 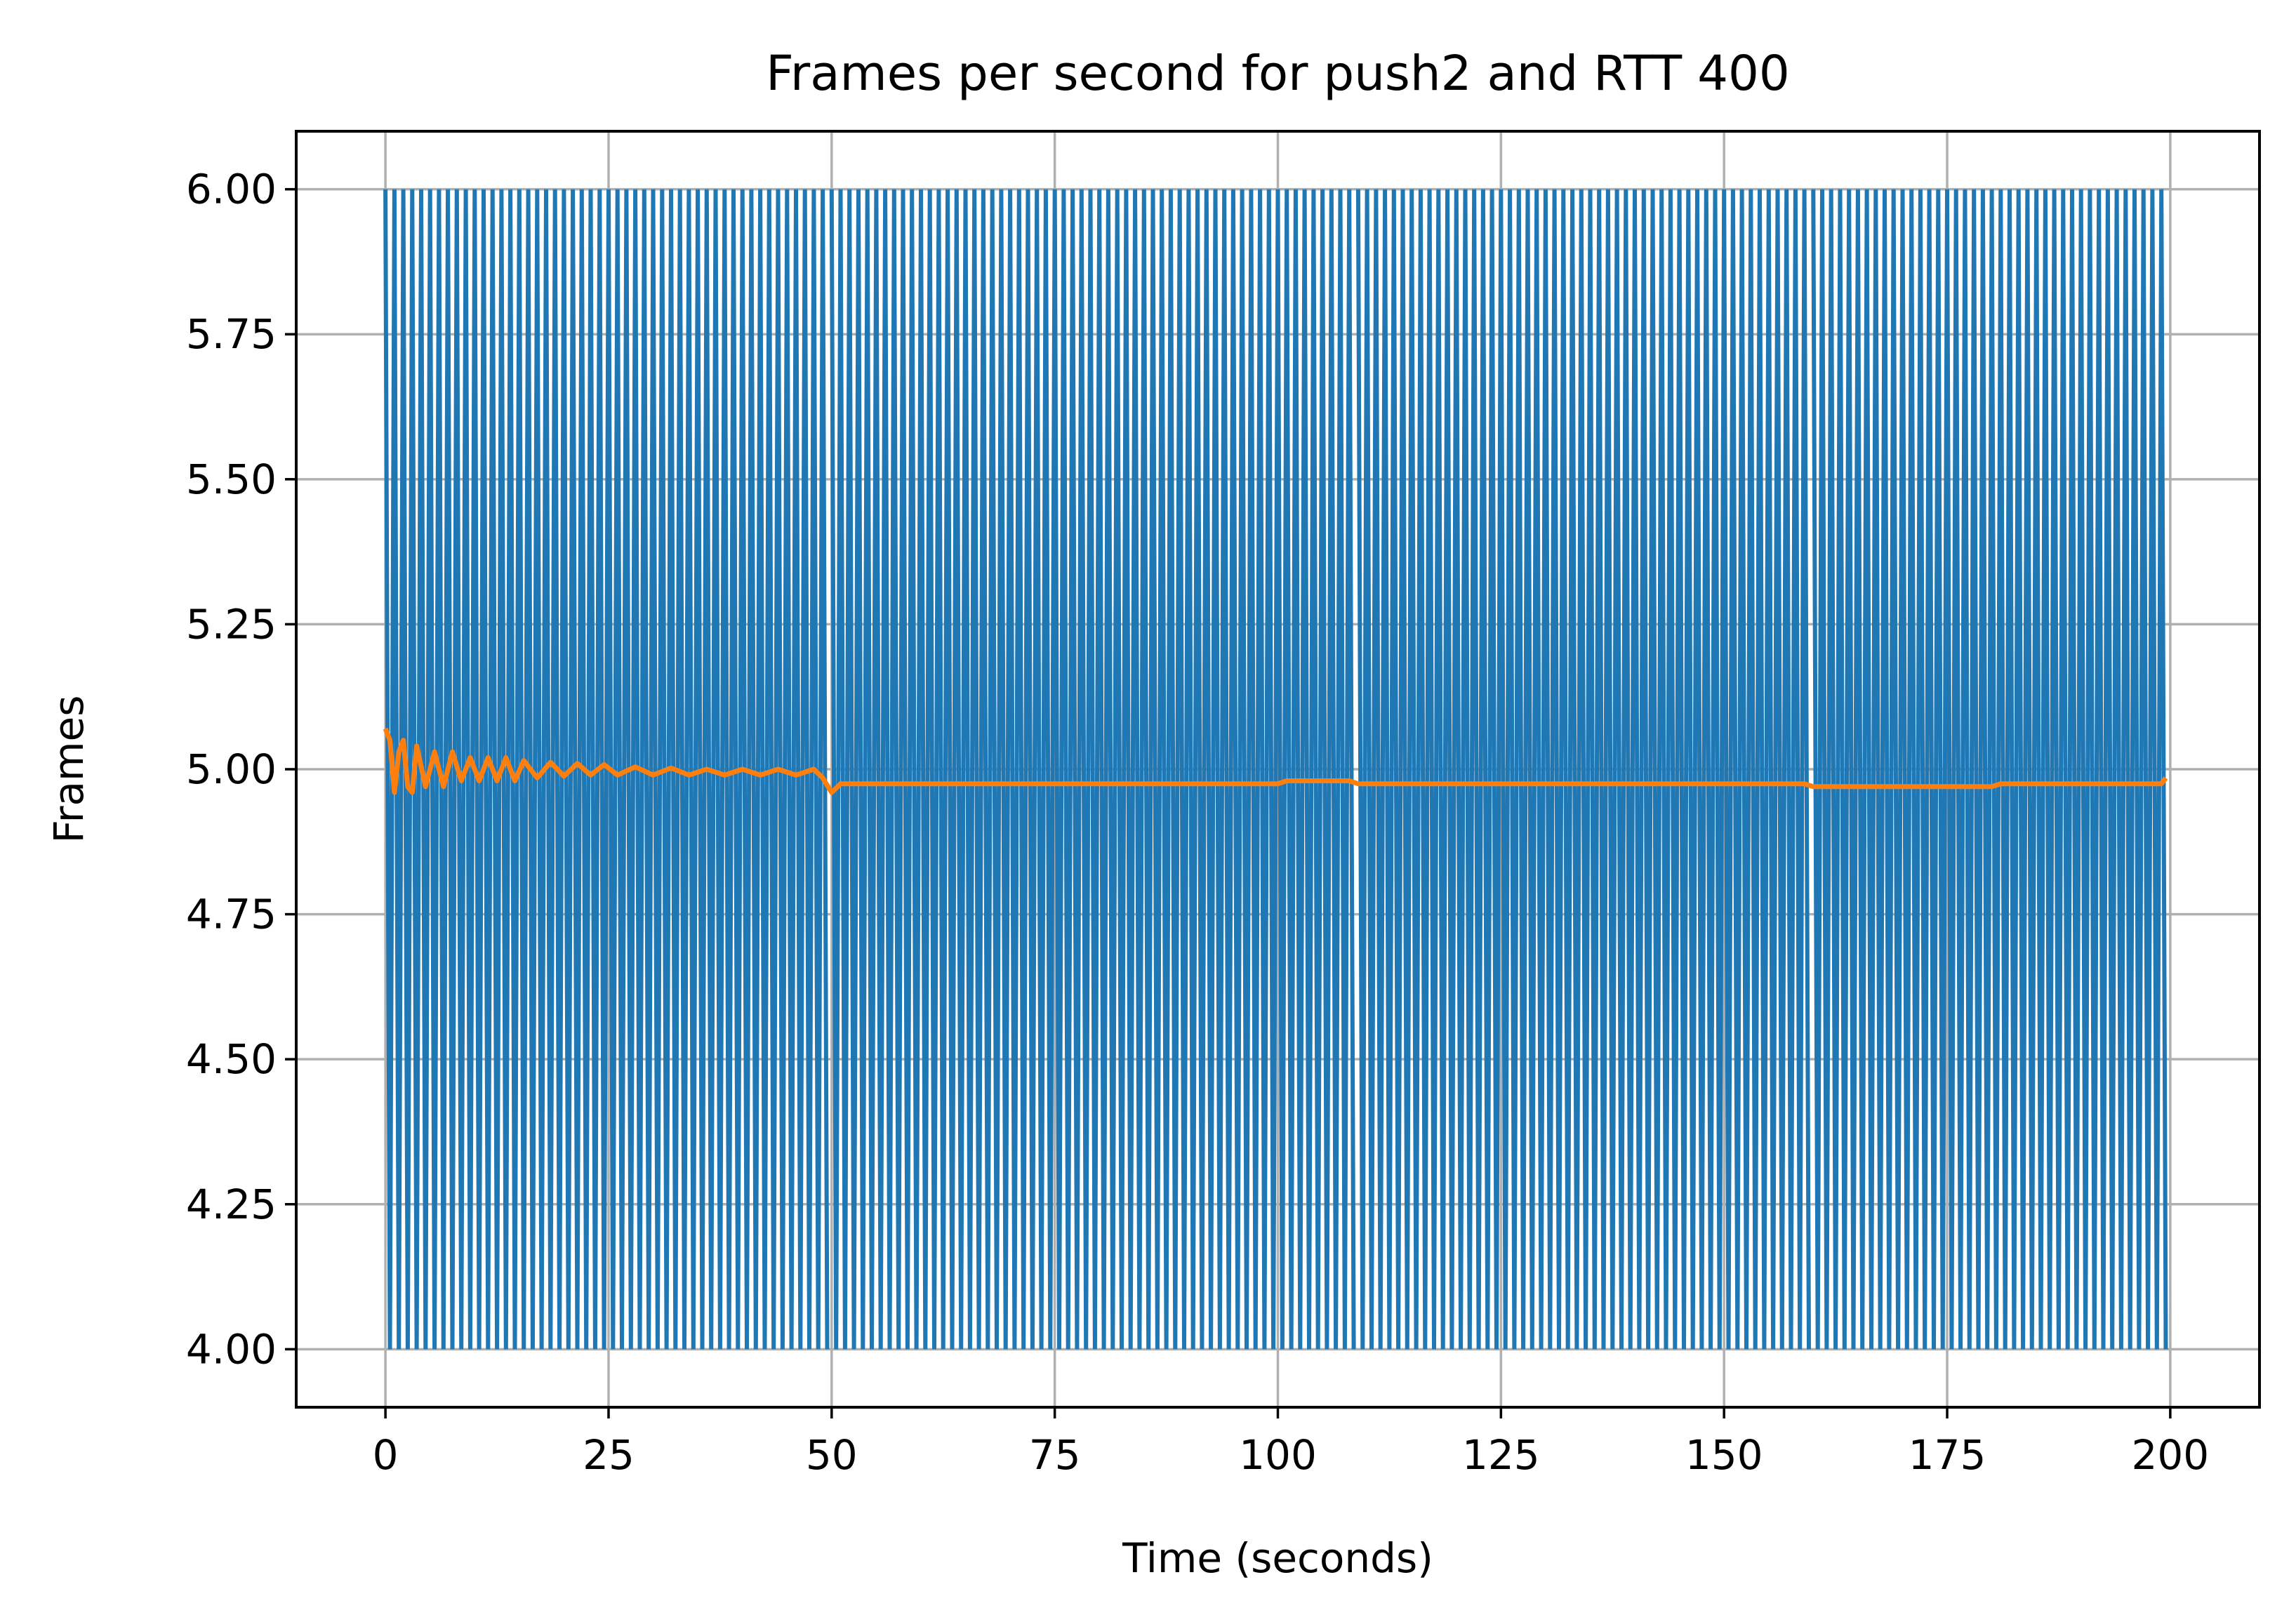 What do you see at coordinates (386, 1455) in the screenshot?
I see `x-tick-label: 0` at bounding box center [386, 1455].